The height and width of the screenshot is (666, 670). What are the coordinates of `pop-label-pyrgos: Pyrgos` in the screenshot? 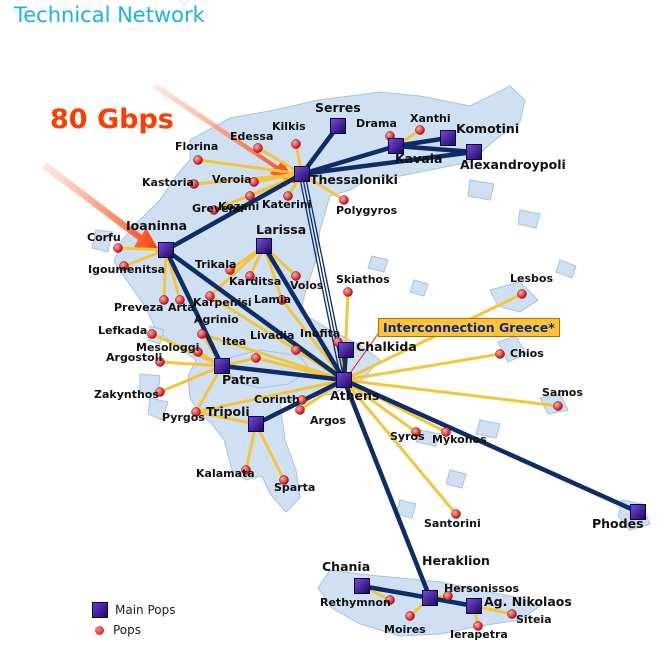 It's located at (183, 417).